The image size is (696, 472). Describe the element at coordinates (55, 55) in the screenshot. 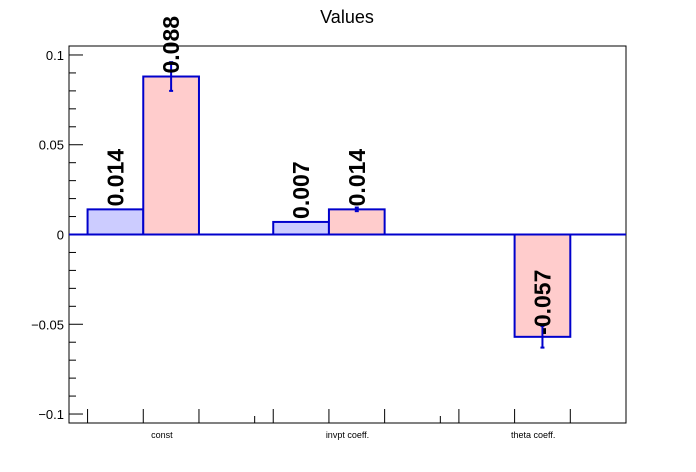

I see `y-tick-label: 0.1` at that location.